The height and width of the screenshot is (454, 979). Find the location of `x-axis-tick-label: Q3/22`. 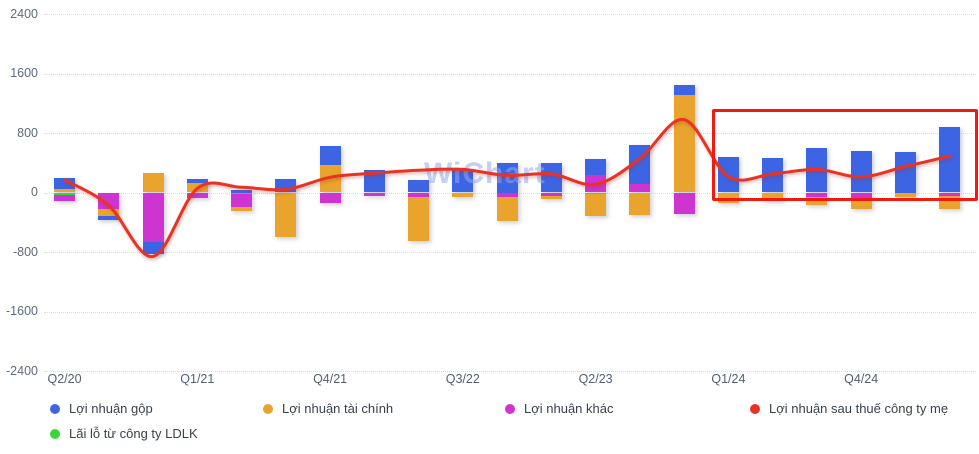

x-axis-tick-label: Q3/22 is located at coordinates (462, 379).